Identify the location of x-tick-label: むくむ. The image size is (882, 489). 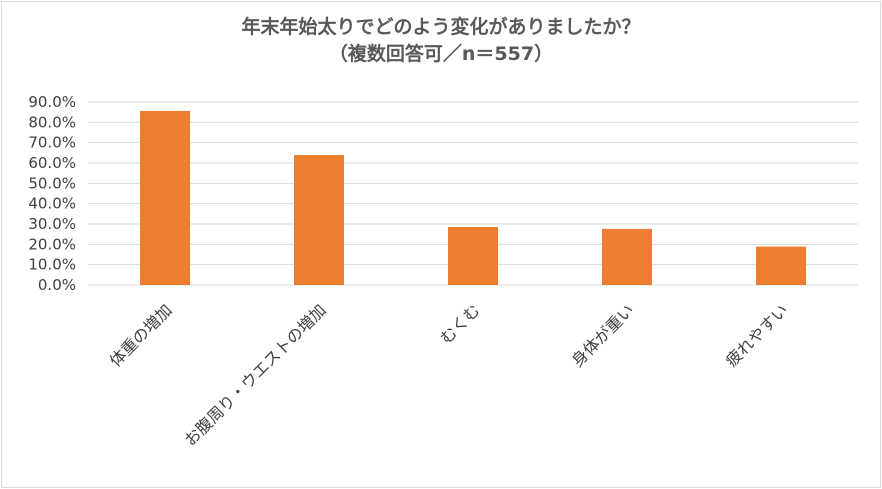
(459, 323).